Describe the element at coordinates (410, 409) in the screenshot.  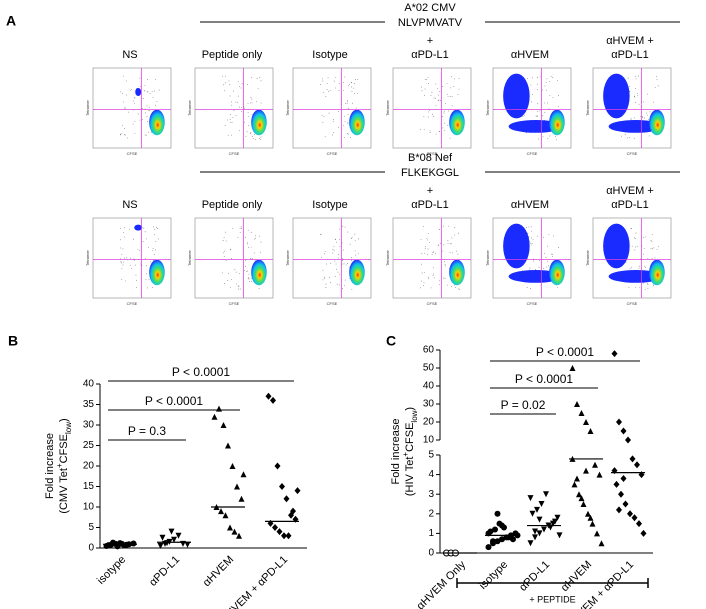
I see `y-axis-title-part: )` at that location.